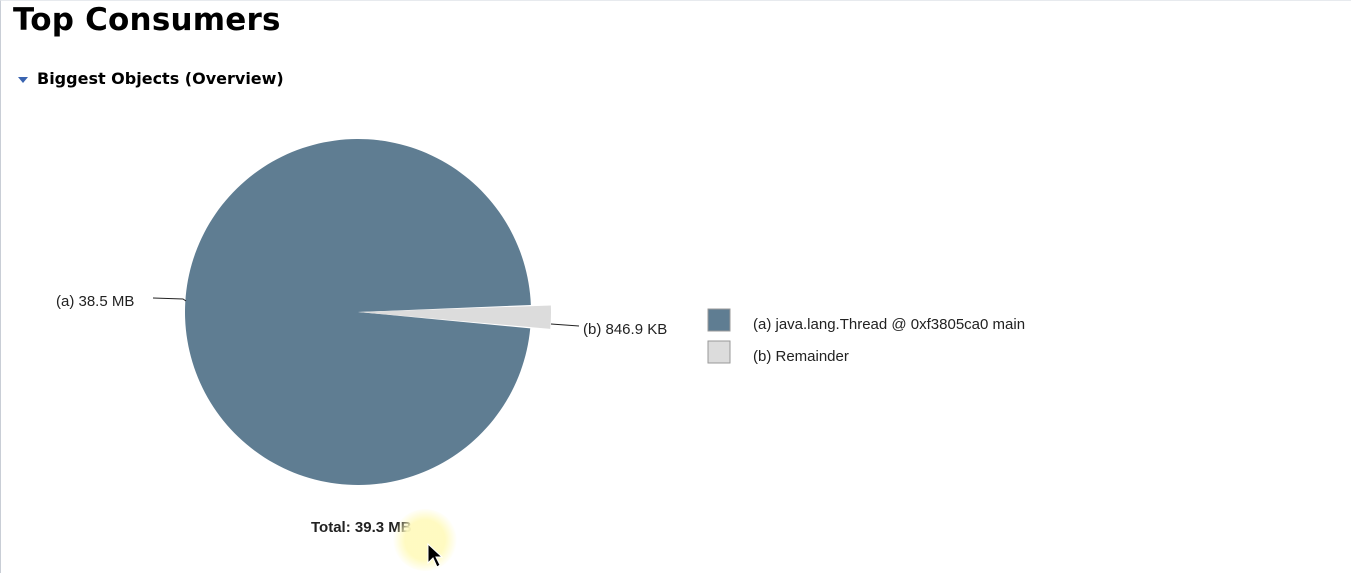  What do you see at coordinates (889, 324) in the screenshot?
I see `legend-label-a: (a) java.lang.Thread @ 0xf3805ca0 main` at bounding box center [889, 324].